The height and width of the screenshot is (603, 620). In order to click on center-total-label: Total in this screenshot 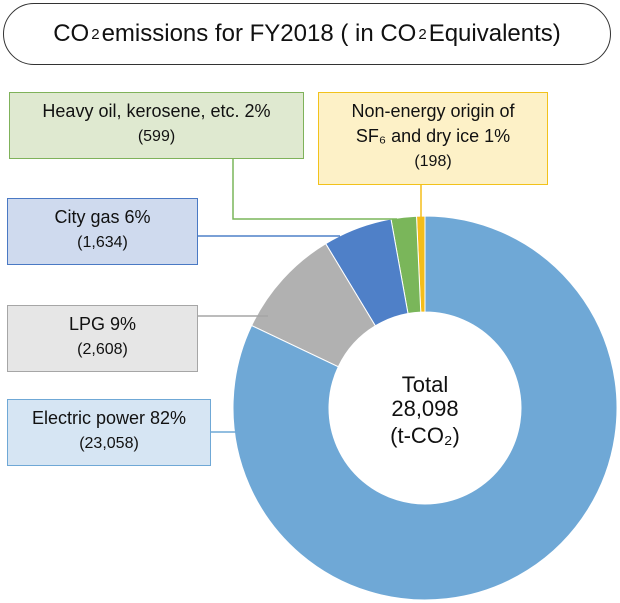, I will do `click(425, 384)`.